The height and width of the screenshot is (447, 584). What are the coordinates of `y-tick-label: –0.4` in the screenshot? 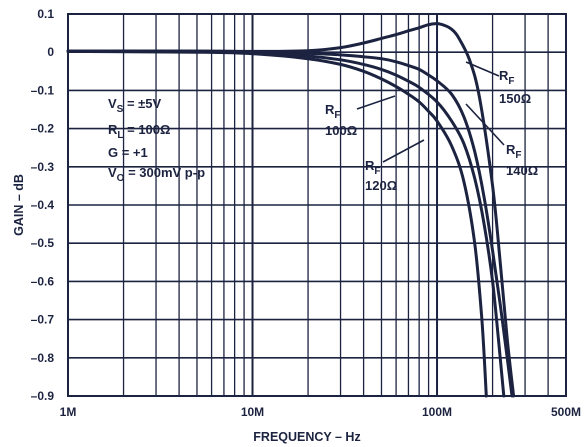 It's located at (43, 205).